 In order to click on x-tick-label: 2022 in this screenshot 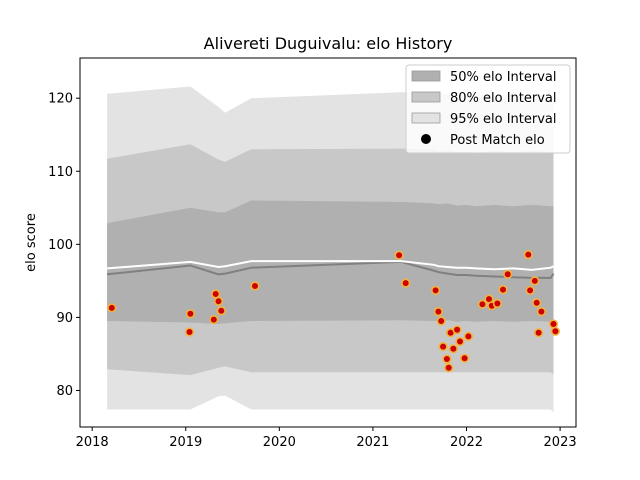, I will do `click(466, 442)`.